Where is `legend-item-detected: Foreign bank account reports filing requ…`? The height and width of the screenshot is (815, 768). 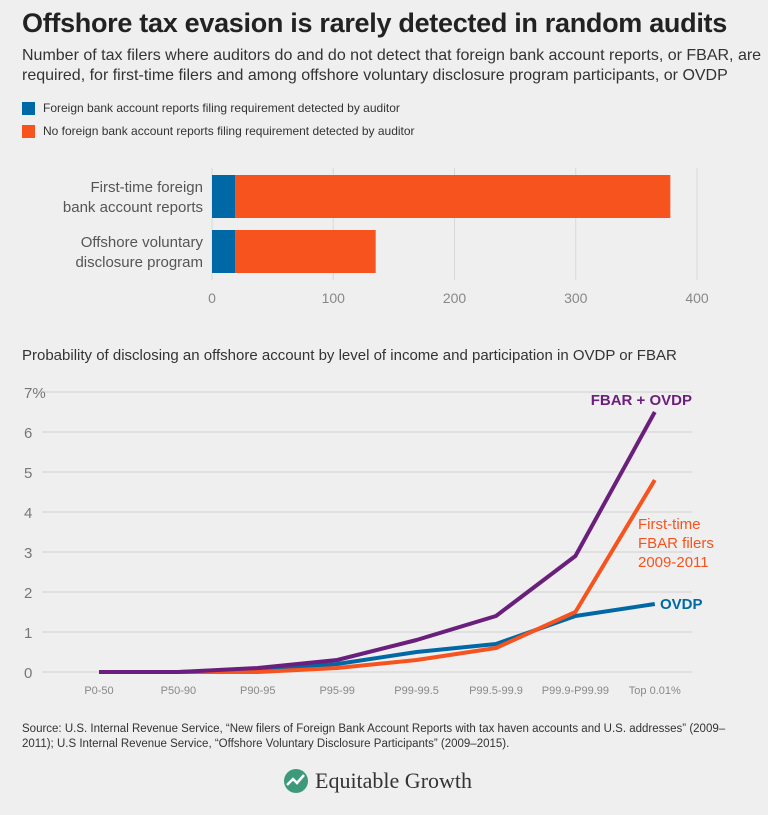 legend-item-detected: Foreign bank account reports filing requ… is located at coordinates (211, 108).